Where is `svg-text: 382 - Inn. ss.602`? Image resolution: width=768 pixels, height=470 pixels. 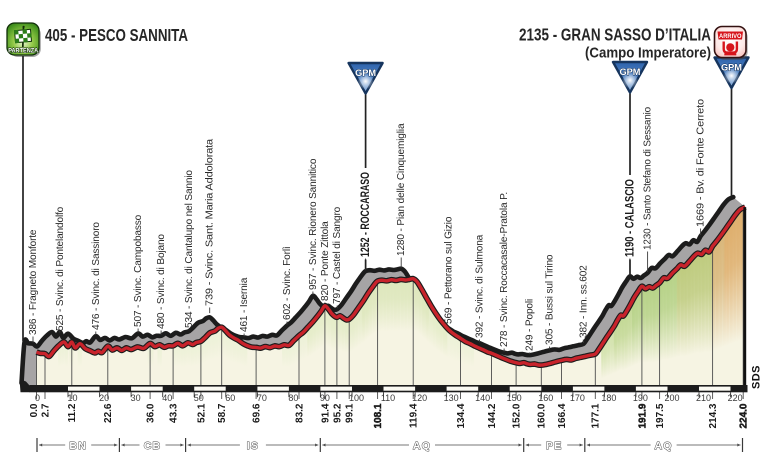
svg-text: 382 - Inn. ss.602 is located at coordinates (583, 301).